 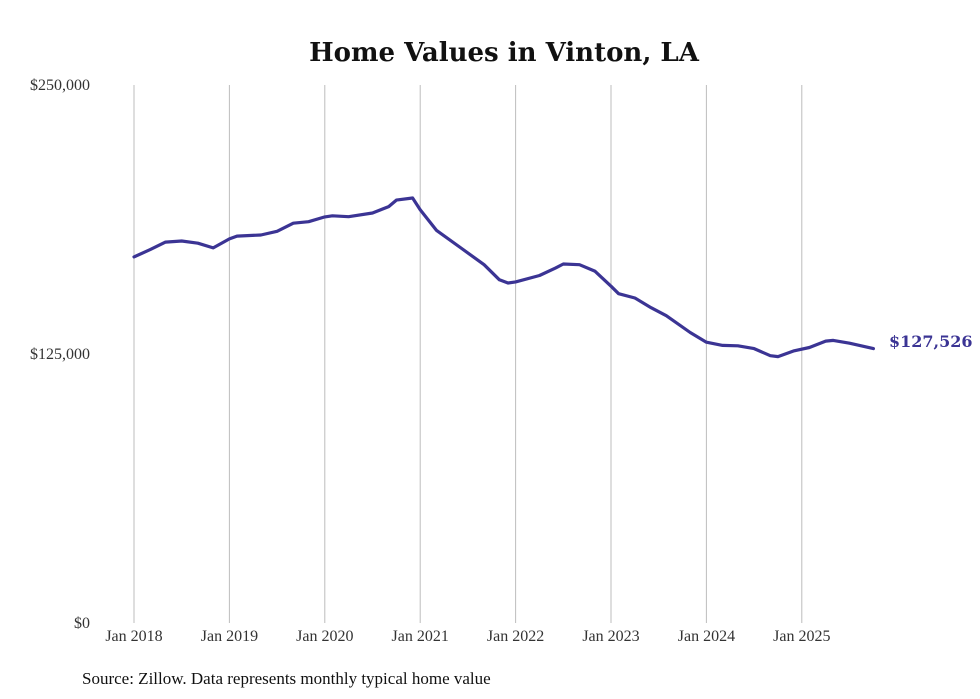 What do you see at coordinates (420, 636) in the screenshot?
I see `x-tick-label: Jan 2021` at bounding box center [420, 636].